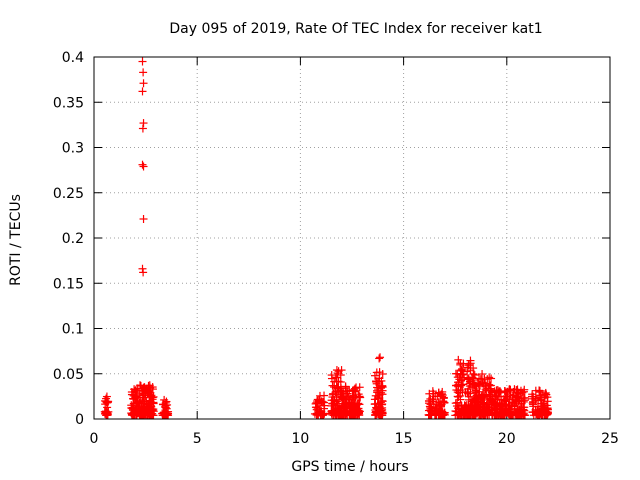  Describe the element at coordinates (68, 239) in the screenshot. I see `y-tick-labels: 0 0.05 0.1 0.15 0.2 0.25 0.3 0.35 0.4` at that location.